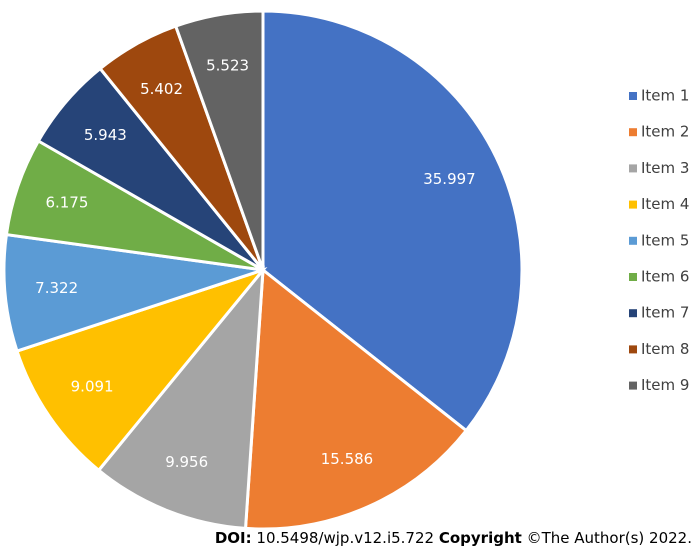  I want to click on doi-label: DOI:, so click(233, 538).